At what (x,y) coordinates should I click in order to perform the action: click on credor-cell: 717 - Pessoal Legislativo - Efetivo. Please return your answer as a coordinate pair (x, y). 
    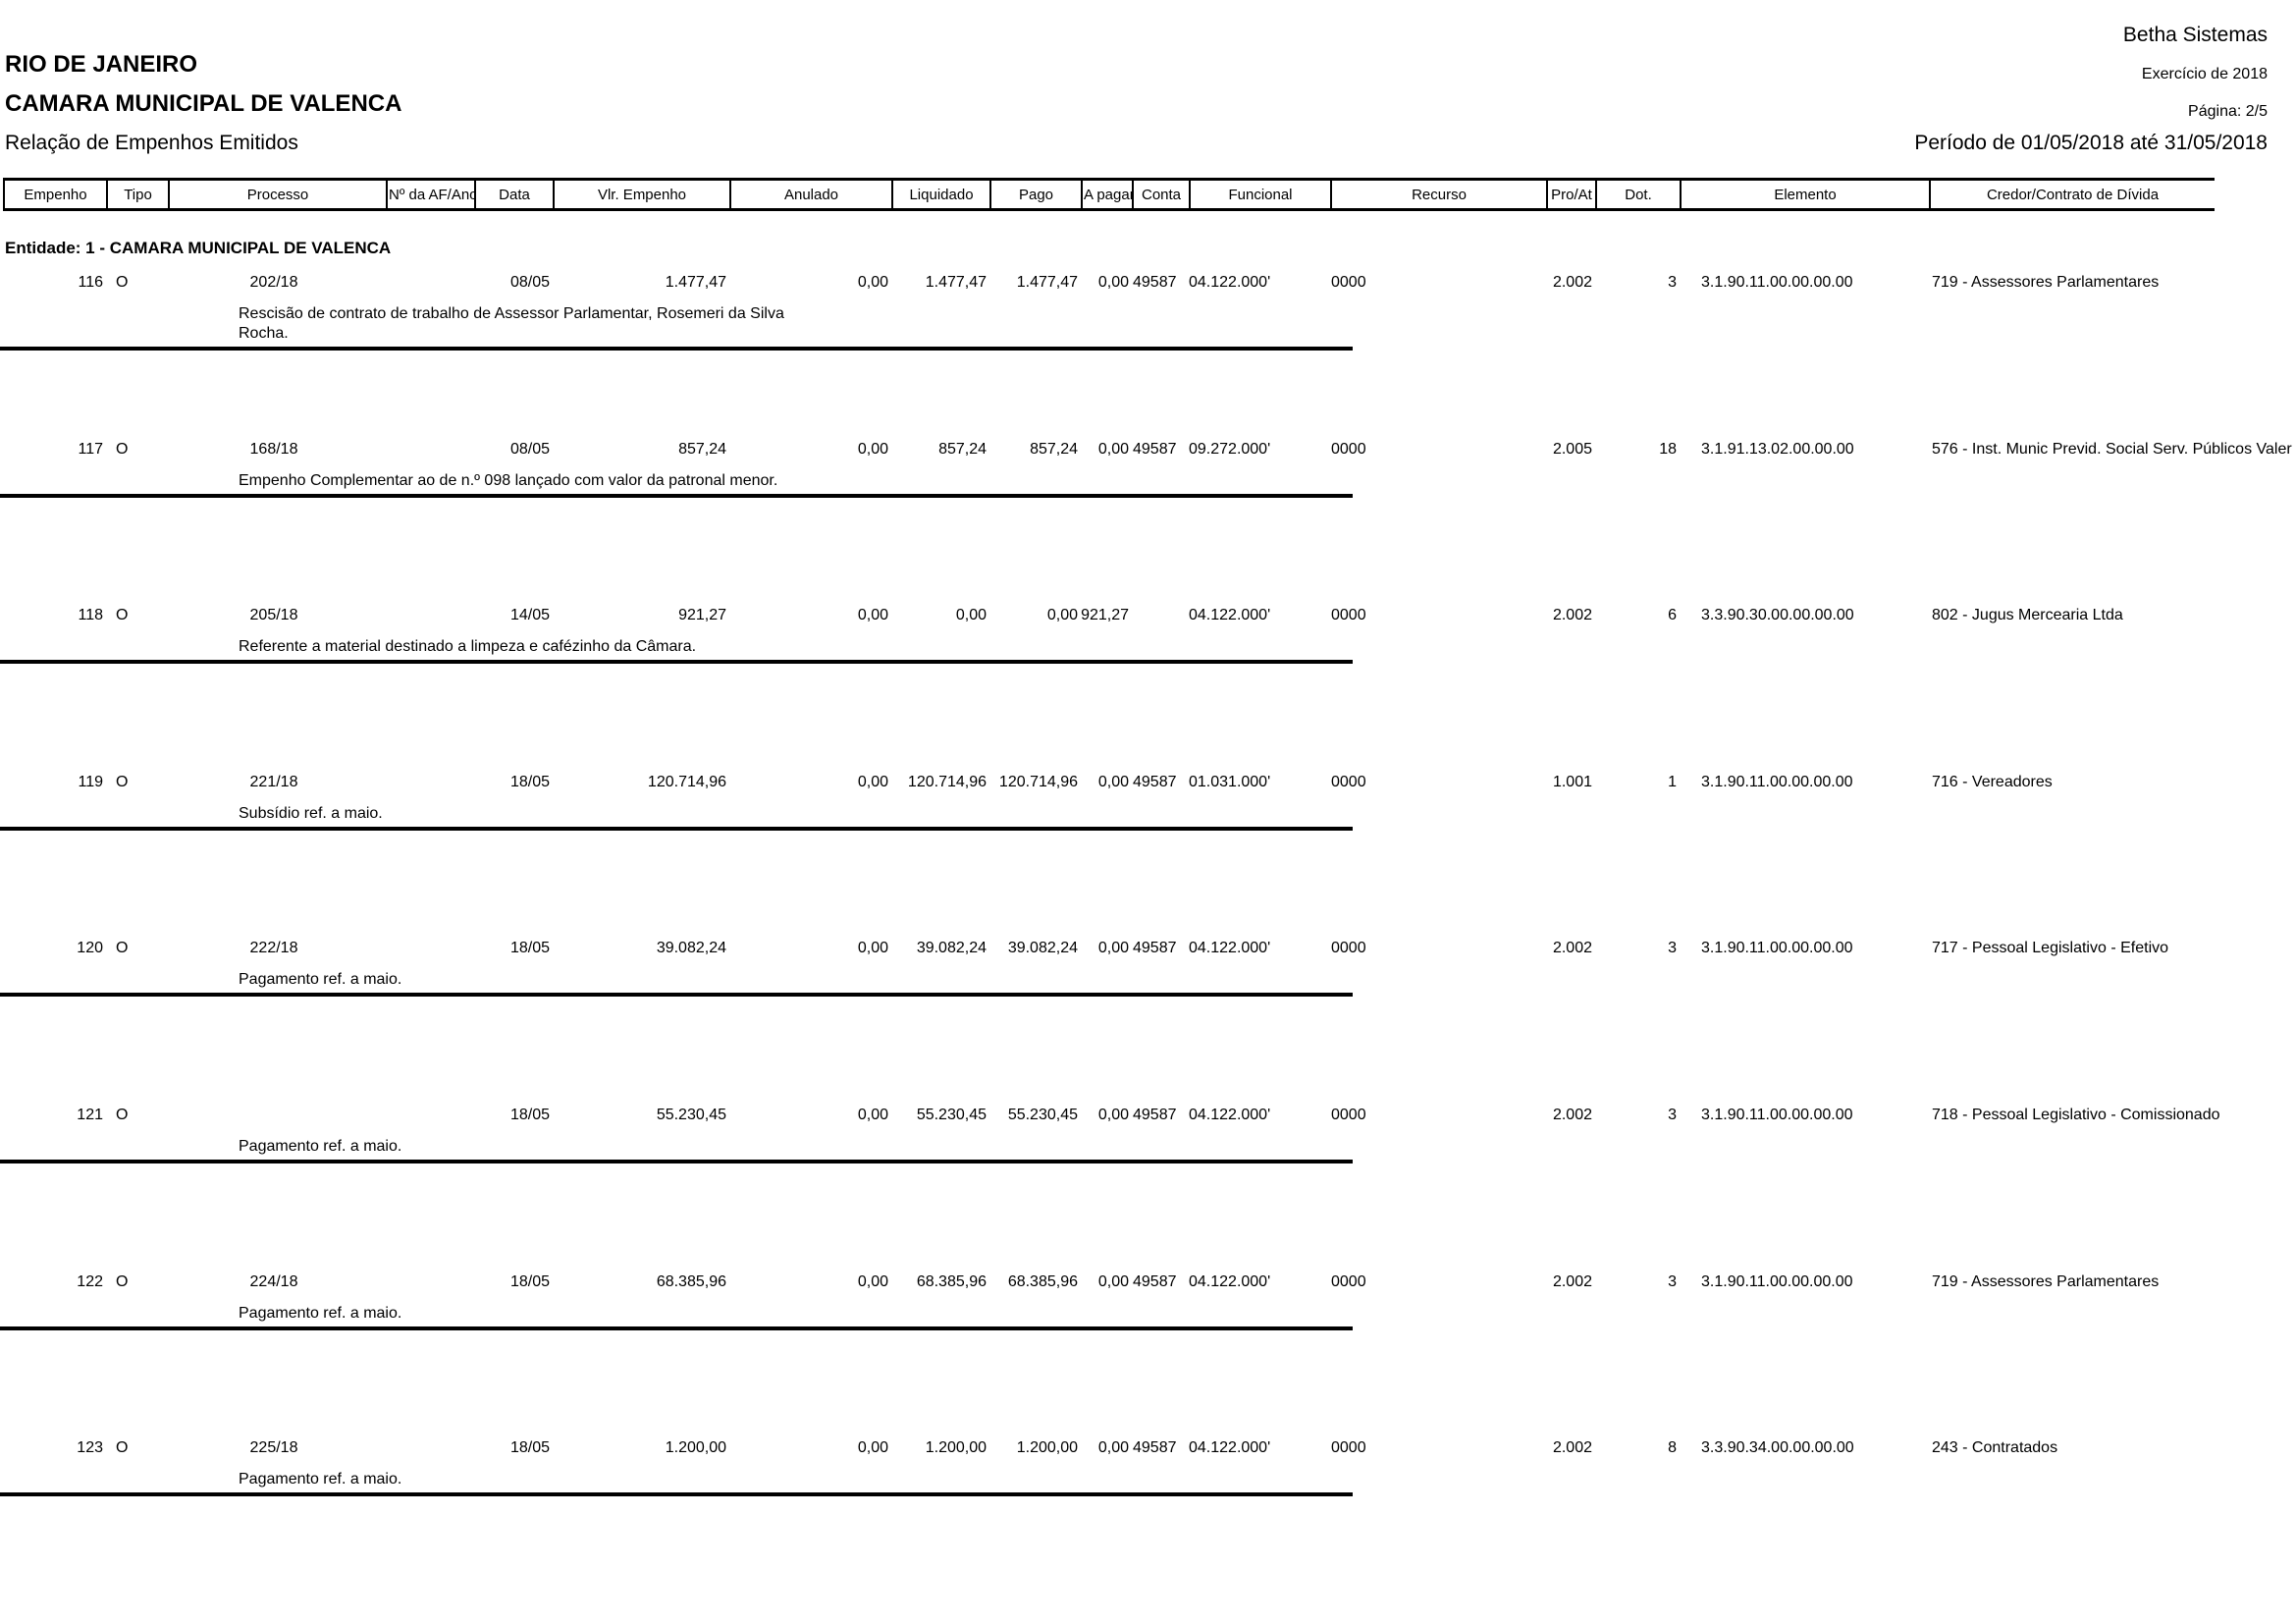
    Looking at the image, I should click on (2050, 948).